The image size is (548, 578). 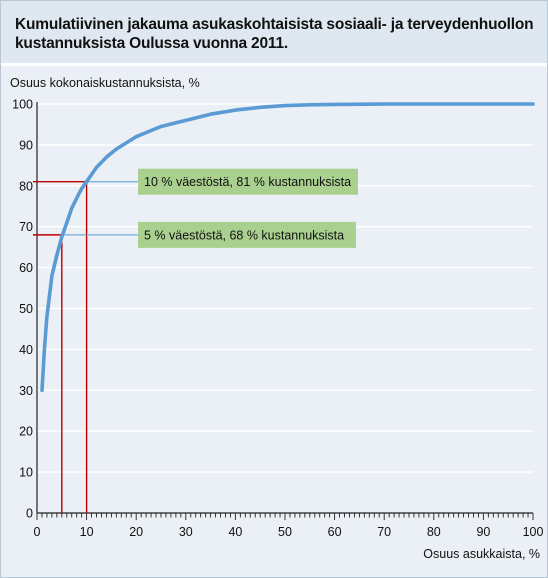 What do you see at coordinates (26, 227) in the screenshot?
I see `y-tick-label: 70` at bounding box center [26, 227].